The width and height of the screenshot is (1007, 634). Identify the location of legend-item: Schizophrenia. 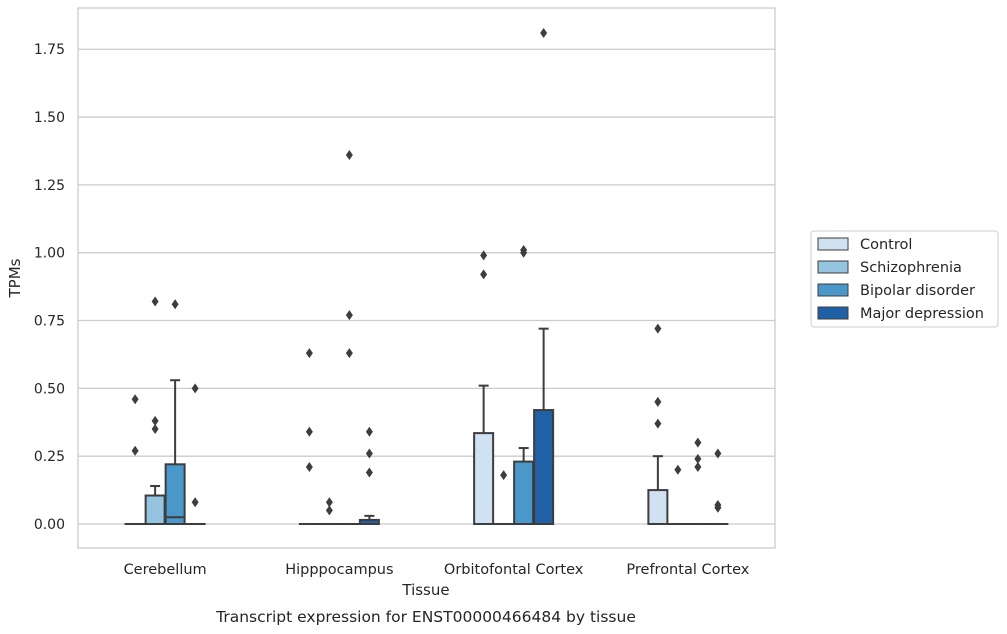
(889, 268).